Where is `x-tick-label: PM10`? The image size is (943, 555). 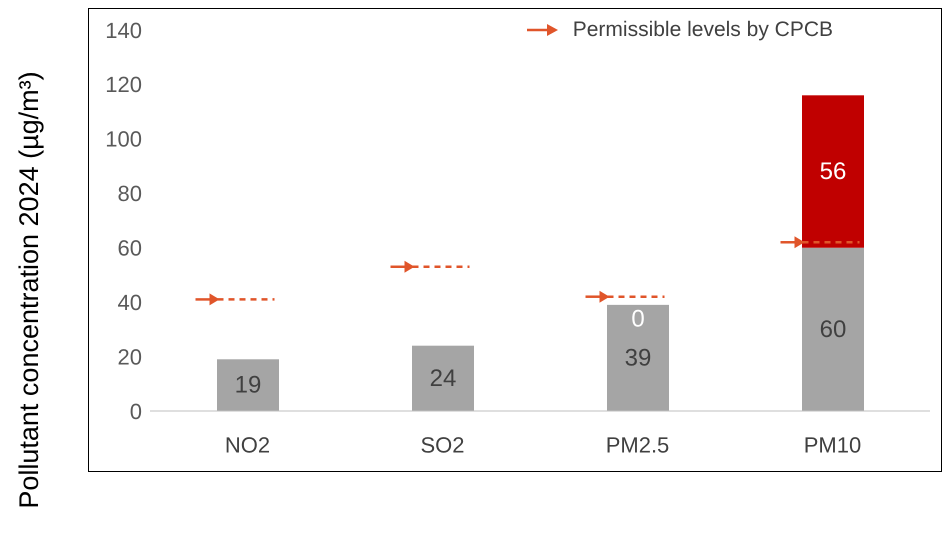
x-tick-label: PM10 is located at coordinates (833, 445).